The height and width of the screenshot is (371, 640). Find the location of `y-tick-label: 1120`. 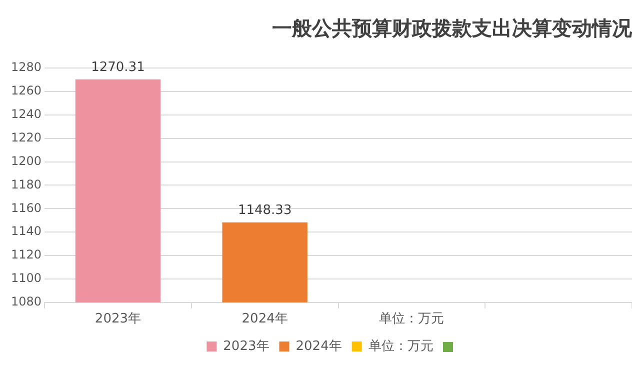

y-tick-label: 1120 is located at coordinates (26, 255).